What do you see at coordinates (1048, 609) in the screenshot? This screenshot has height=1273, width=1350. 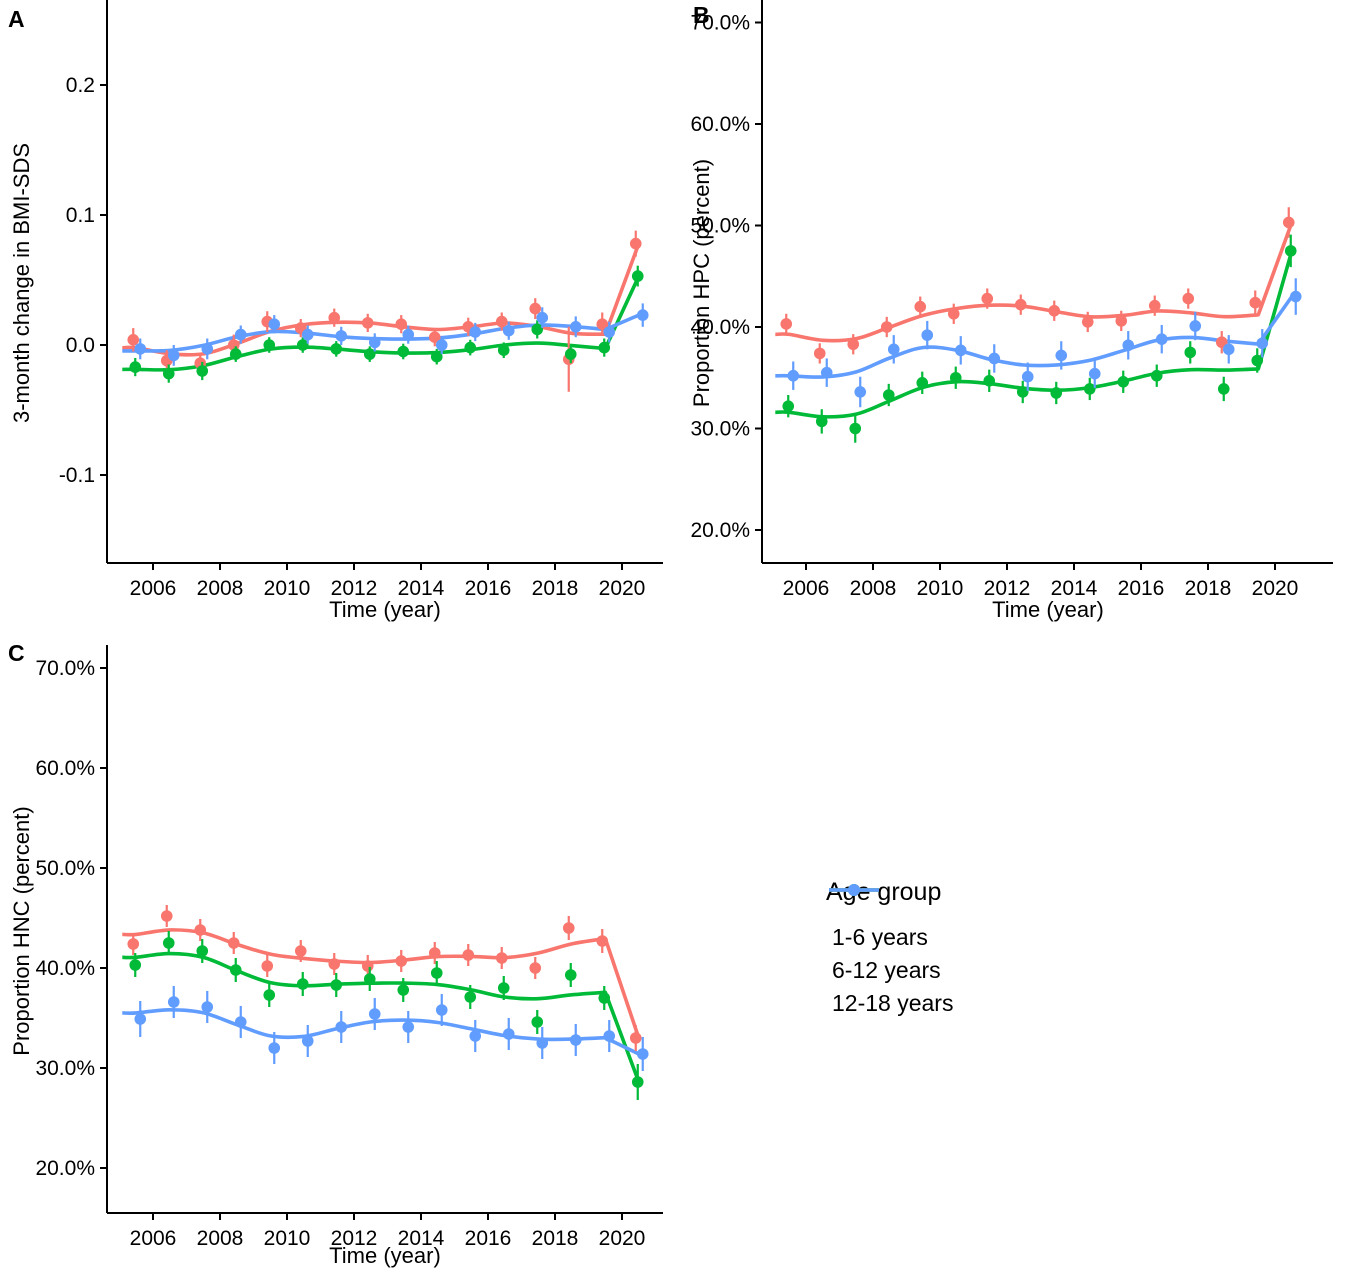 I see `panel-b-x-axis-title: Time (year)` at bounding box center [1048, 609].